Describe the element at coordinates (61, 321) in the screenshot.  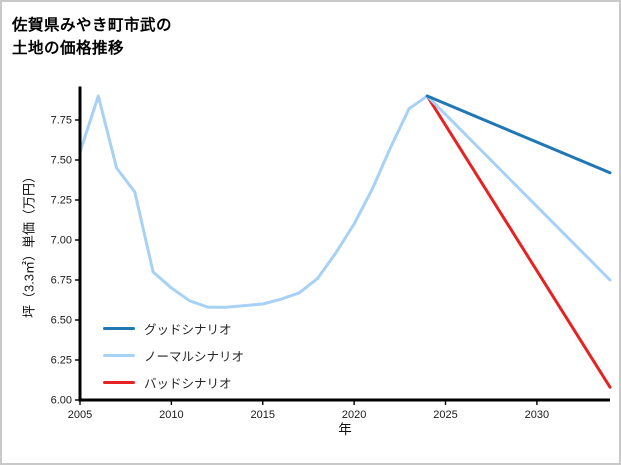
I see `y-tick-label: 6.50` at that location.